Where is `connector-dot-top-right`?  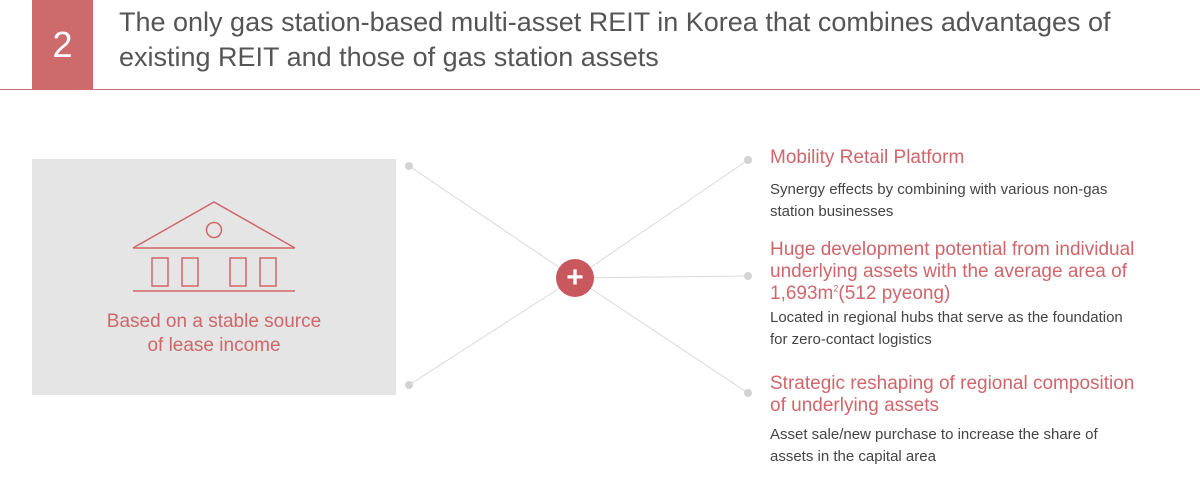 connector-dot-top-right is located at coordinates (748, 160).